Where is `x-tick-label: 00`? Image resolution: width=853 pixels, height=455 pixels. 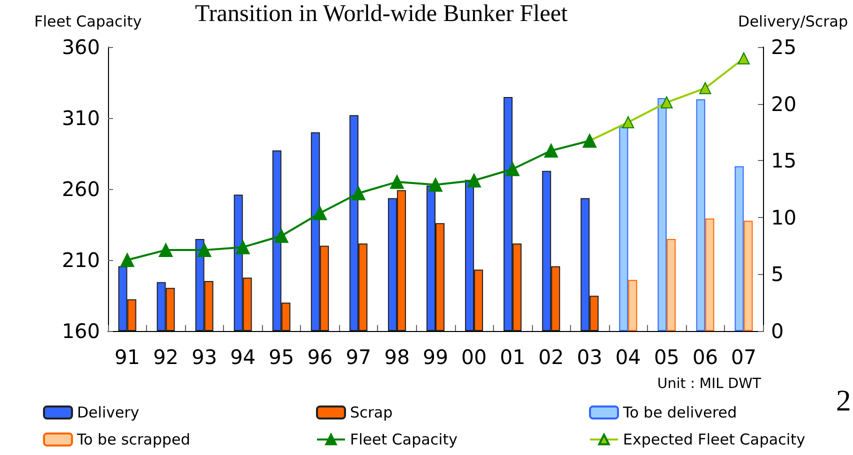
x-tick-label: 00 is located at coordinates (474, 357).